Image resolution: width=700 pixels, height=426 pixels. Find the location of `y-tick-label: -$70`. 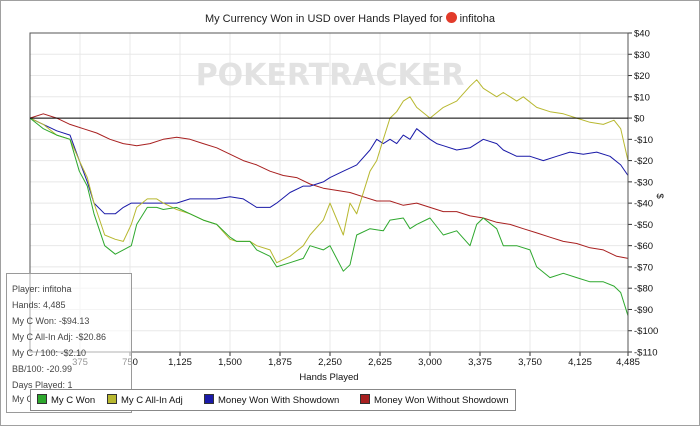

y-tick-label: -$70 is located at coordinates (643, 267).